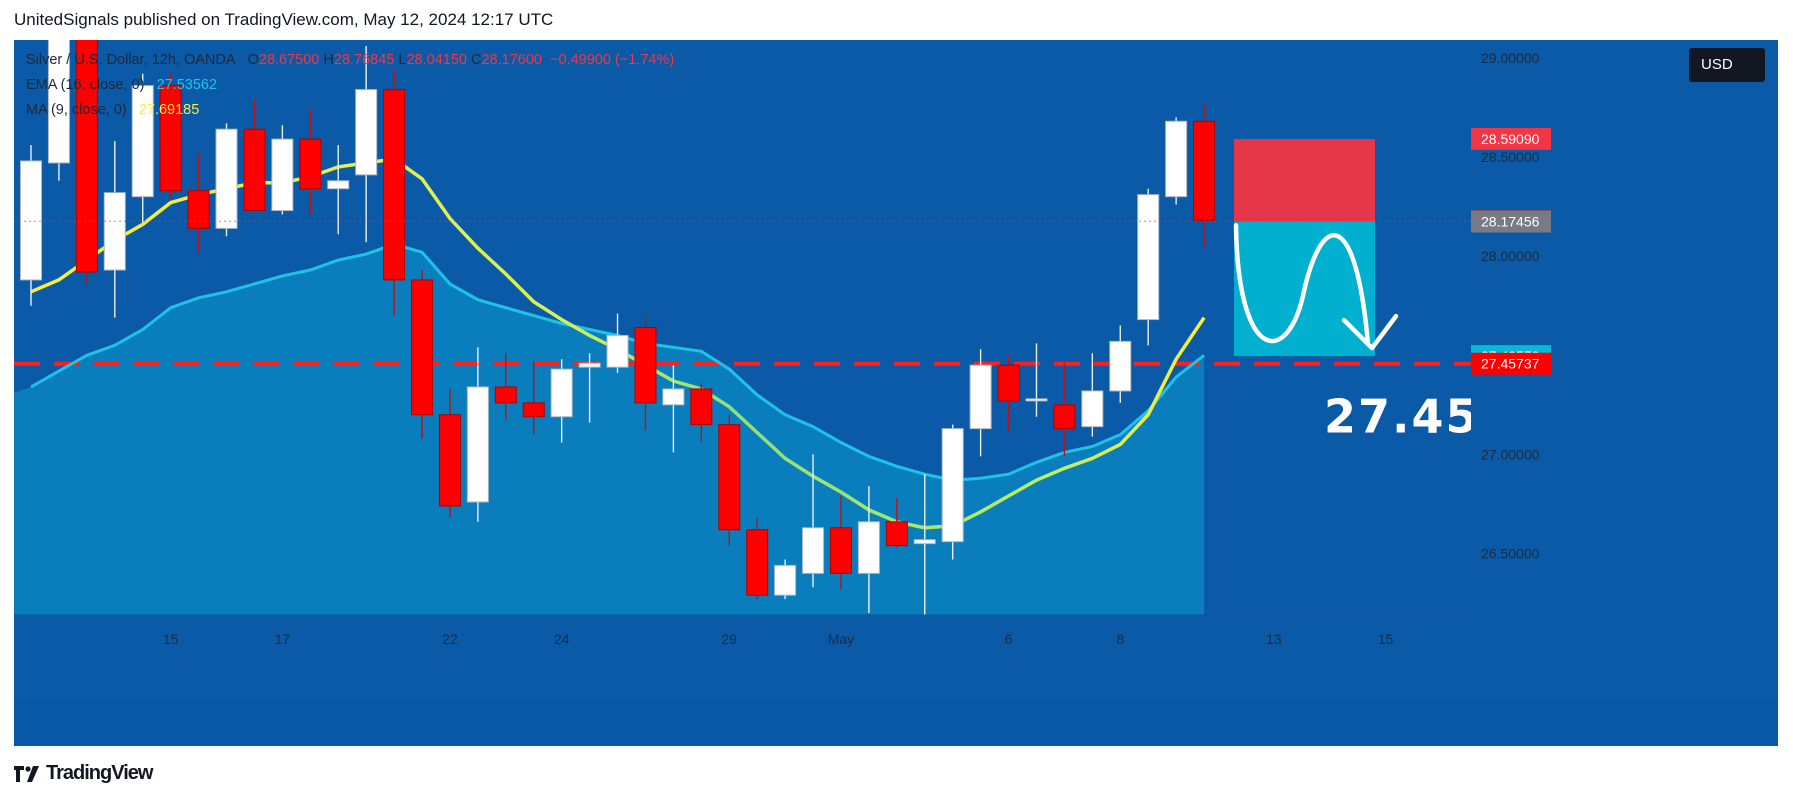 The width and height of the screenshot is (1793, 798). I want to click on time-tick-label: 15, so click(1386, 639).